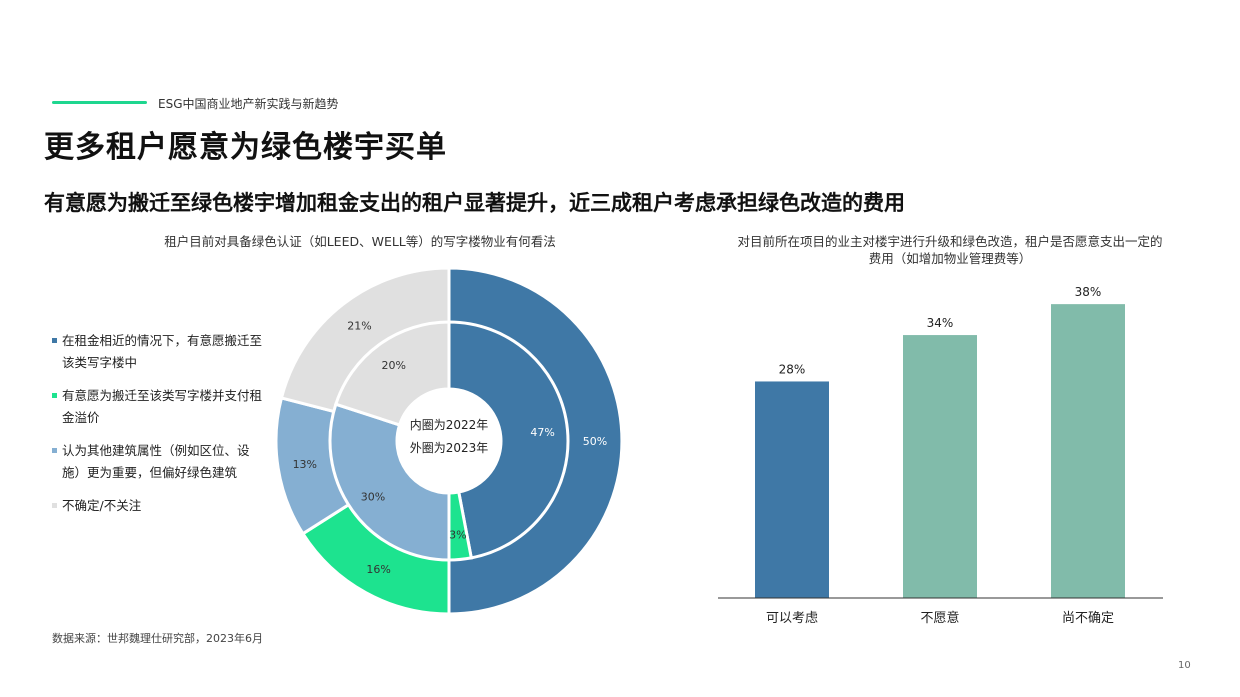  I want to click on donut-outer-ring, so click(449, 441).